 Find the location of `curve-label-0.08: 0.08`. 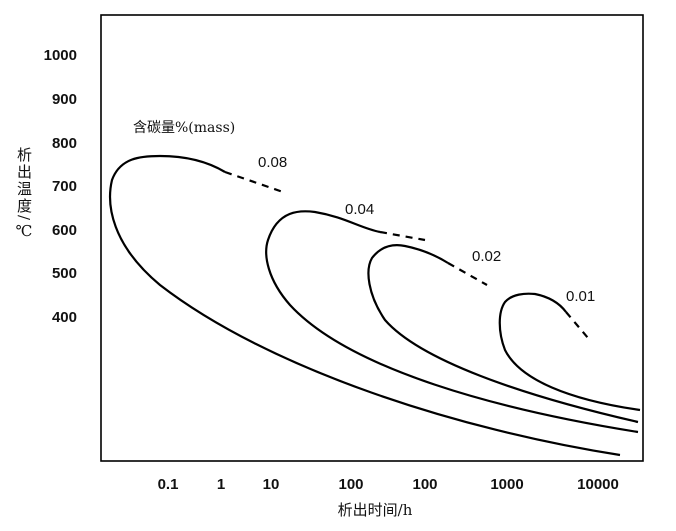

curve-label-0.08: 0.08 is located at coordinates (272, 162).